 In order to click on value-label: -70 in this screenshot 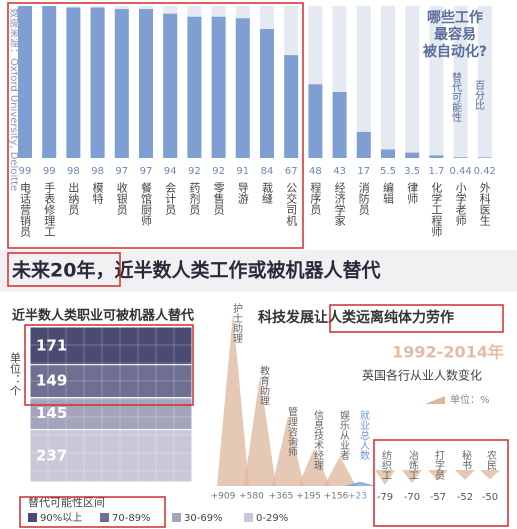, I will do `click(412, 497)`.